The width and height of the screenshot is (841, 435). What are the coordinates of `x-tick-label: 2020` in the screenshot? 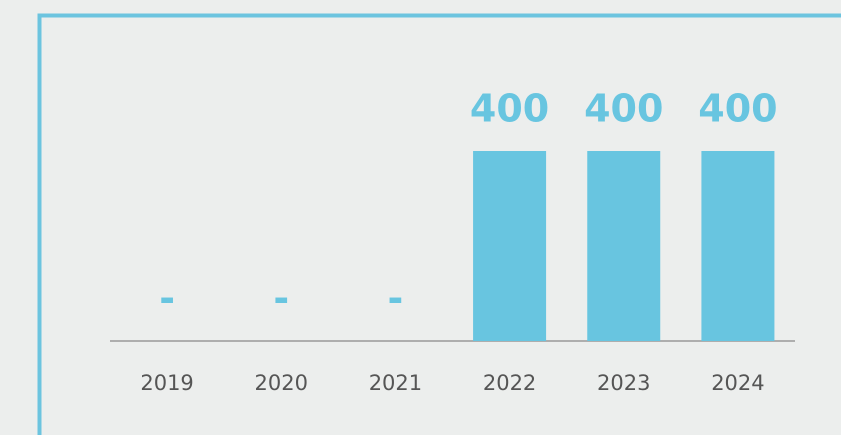 It's located at (281, 383).